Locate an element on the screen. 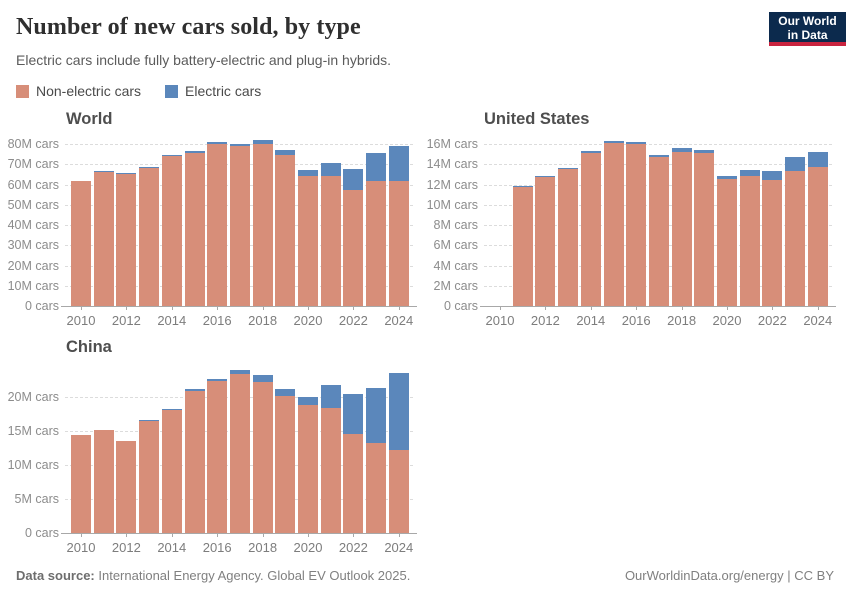 The height and width of the screenshot is (600, 850). y-tick-label: 4M cars is located at coordinates (455, 265).